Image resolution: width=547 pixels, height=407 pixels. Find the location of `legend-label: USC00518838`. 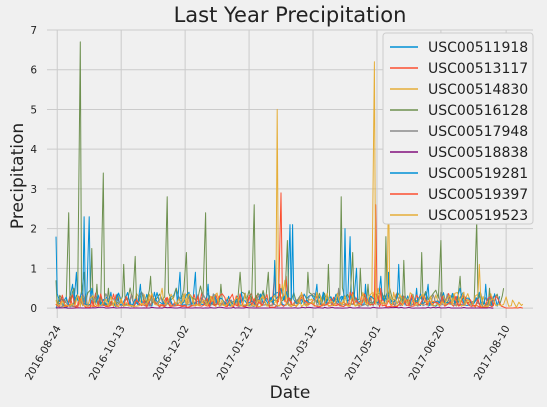

legend-label: USC00518838 is located at coordinates (478, 153).